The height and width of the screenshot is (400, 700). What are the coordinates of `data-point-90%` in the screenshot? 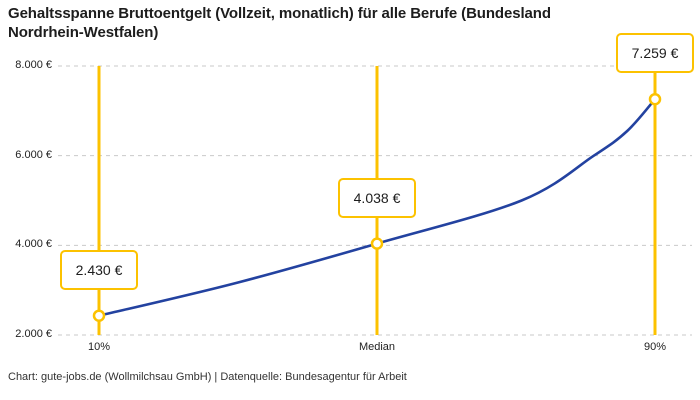 It's located at (655, 99).